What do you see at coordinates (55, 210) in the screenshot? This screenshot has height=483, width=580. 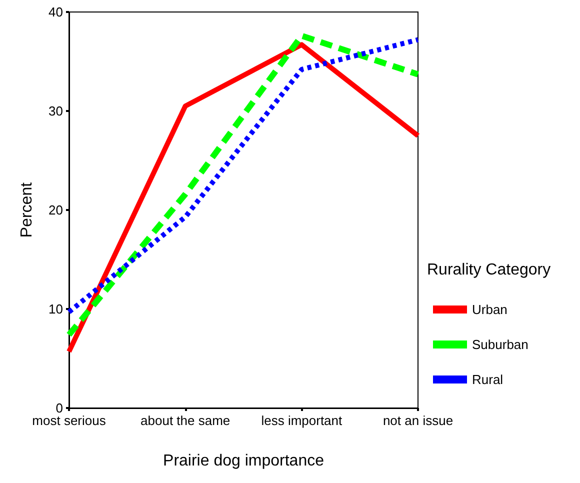 I see `y-tick-label: 20` at bounding box center [55, 210].